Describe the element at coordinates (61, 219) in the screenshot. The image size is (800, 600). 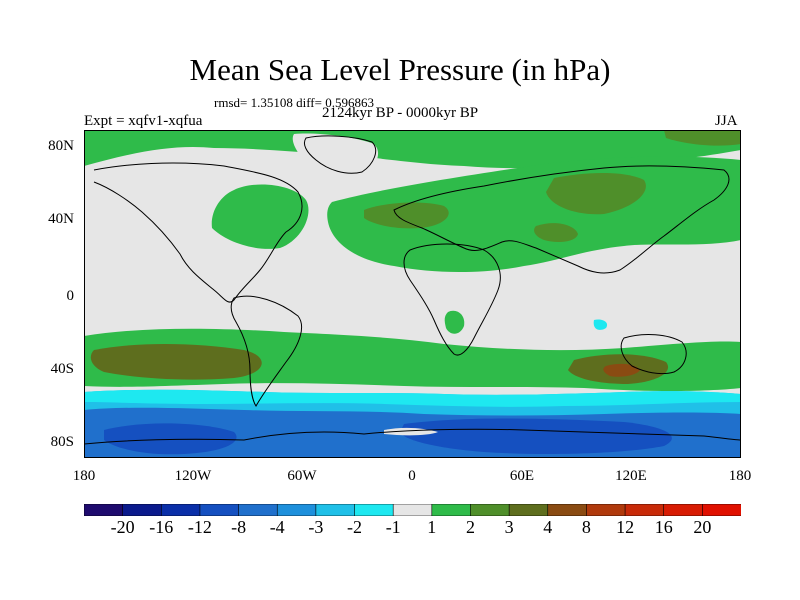
I see `lat-label-40n: 40N` at that location.